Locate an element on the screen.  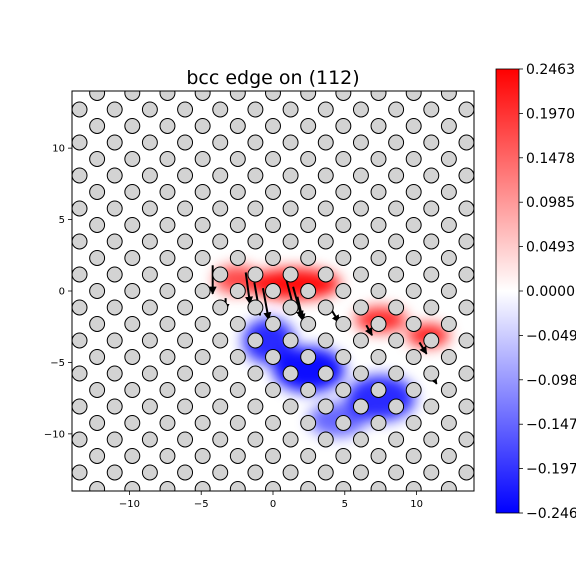
y-axis: 10 5 0 −5 −10 is located at coordinates (58, 292).